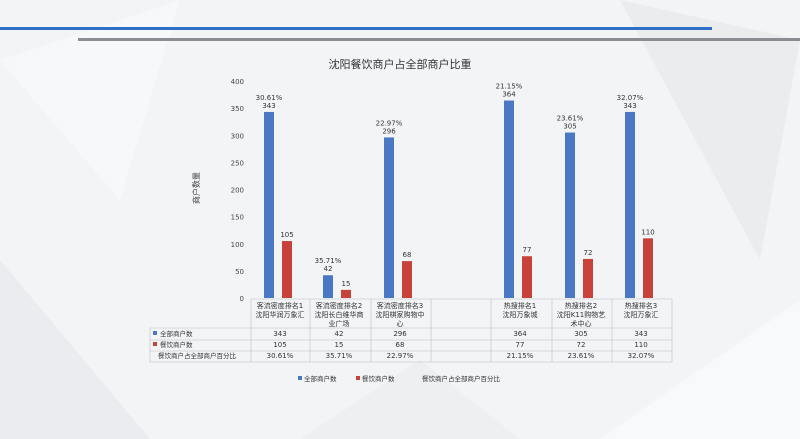  I want to click on y-tick-label: 250, so click(237, 163).